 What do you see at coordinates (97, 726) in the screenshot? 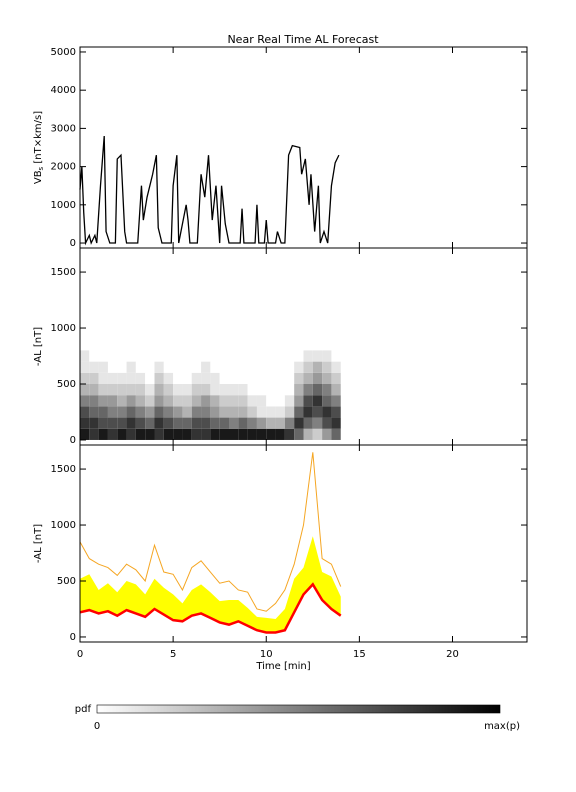
I see `colorbar-min: 0` at bounding box center [97, 726].